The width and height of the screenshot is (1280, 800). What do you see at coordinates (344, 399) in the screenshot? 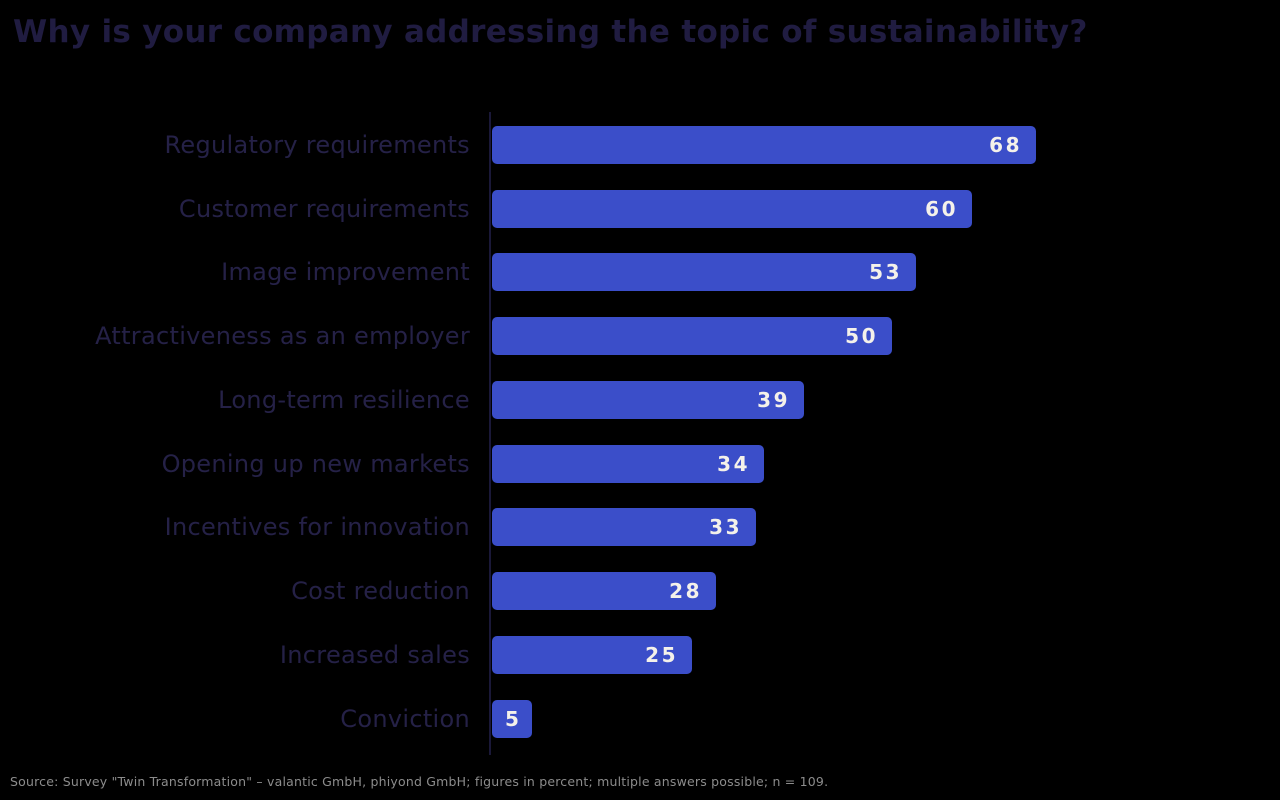
I see `category-label: Long-term resilience` at bounding box center [344, 399].